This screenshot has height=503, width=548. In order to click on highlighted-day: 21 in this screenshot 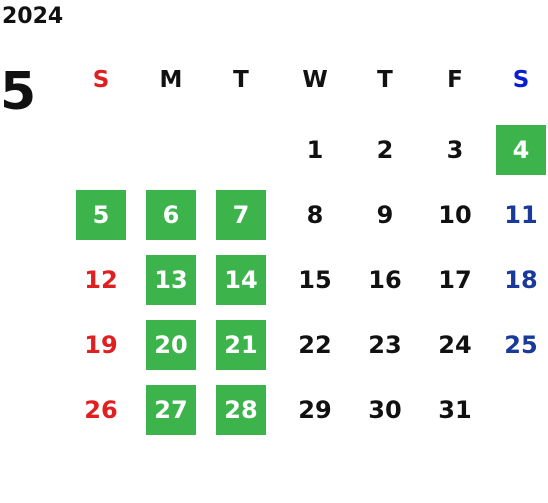, I will do `click(241, 345)`.